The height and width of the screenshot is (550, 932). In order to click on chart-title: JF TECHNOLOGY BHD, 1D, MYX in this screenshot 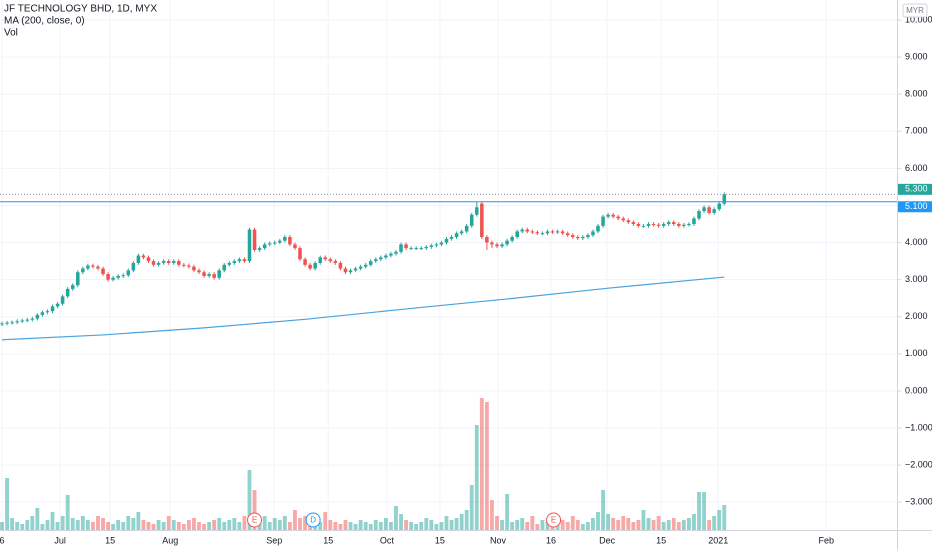, I will do `click(80, 9)`.